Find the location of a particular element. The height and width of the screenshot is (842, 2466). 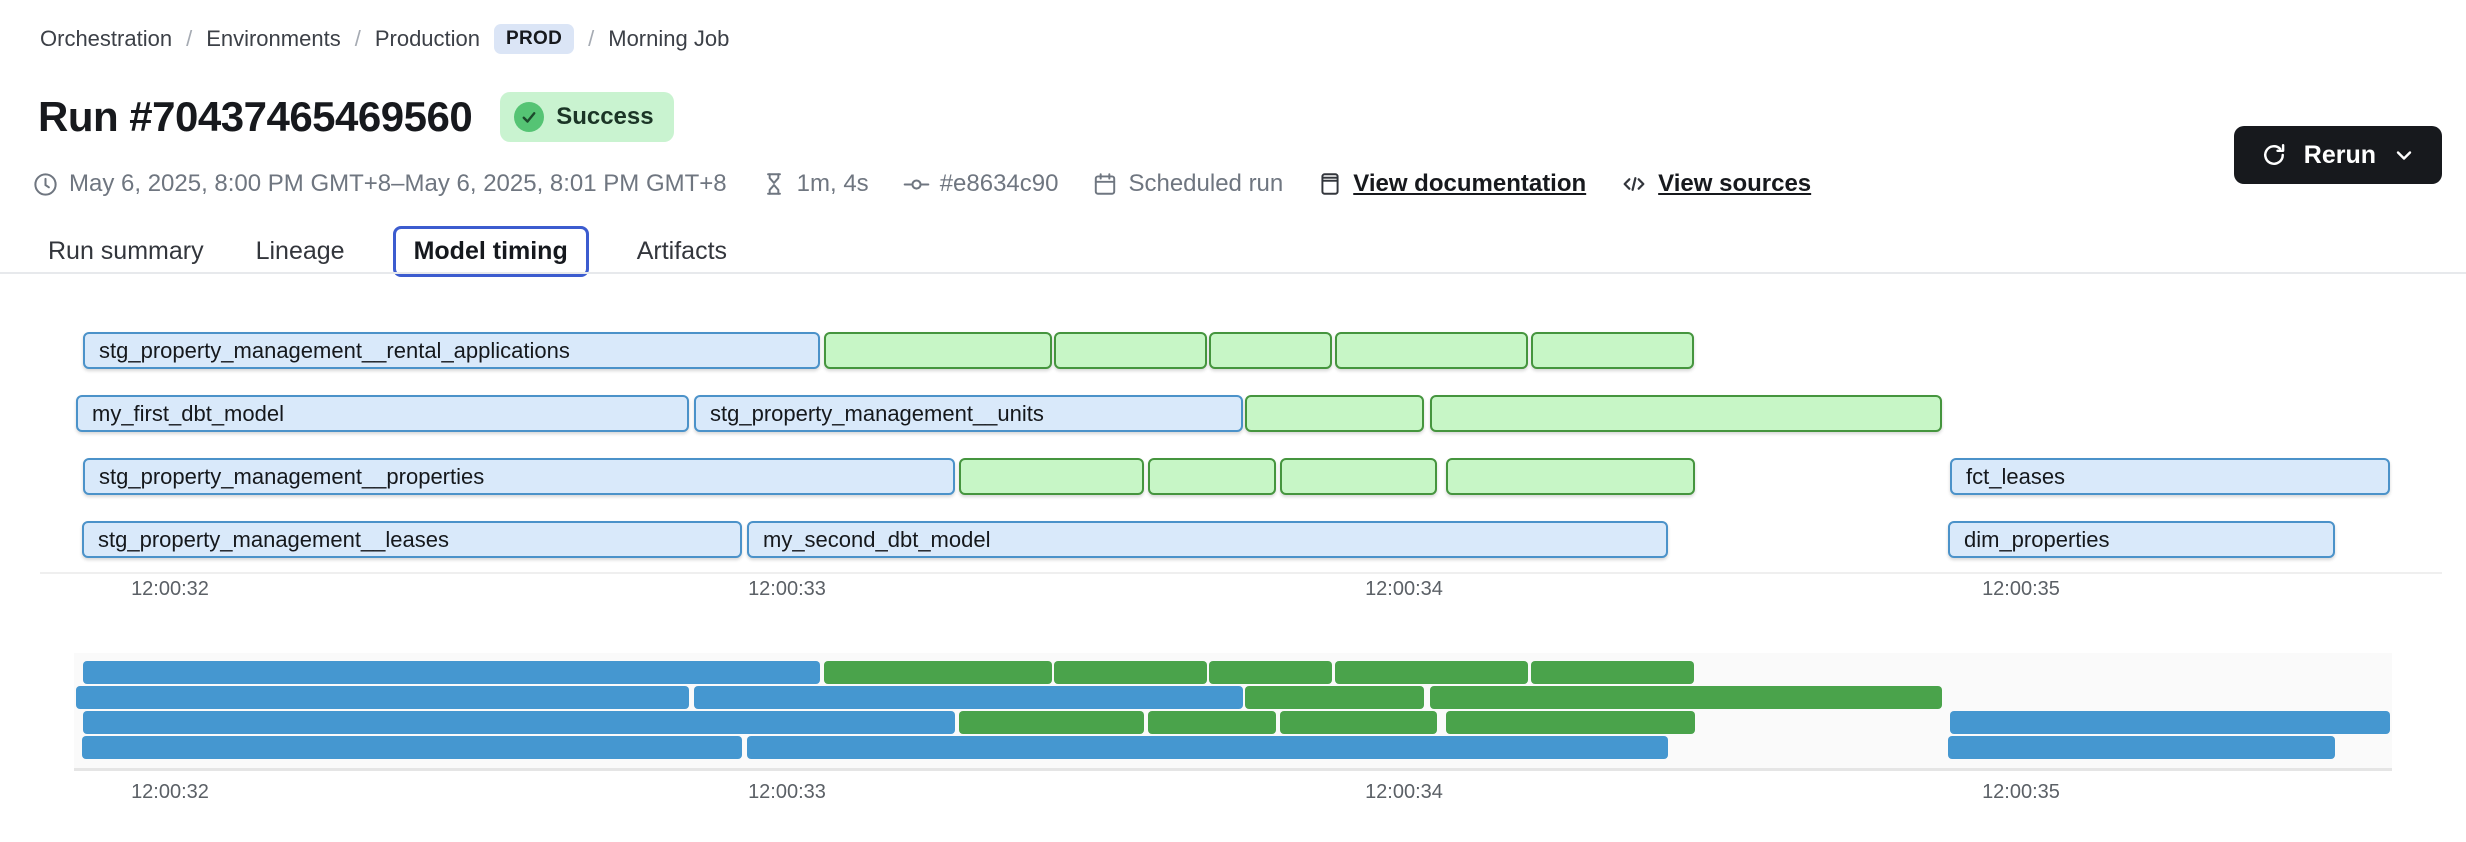

status-badge-label: Success is located at coordinates (605, 116).